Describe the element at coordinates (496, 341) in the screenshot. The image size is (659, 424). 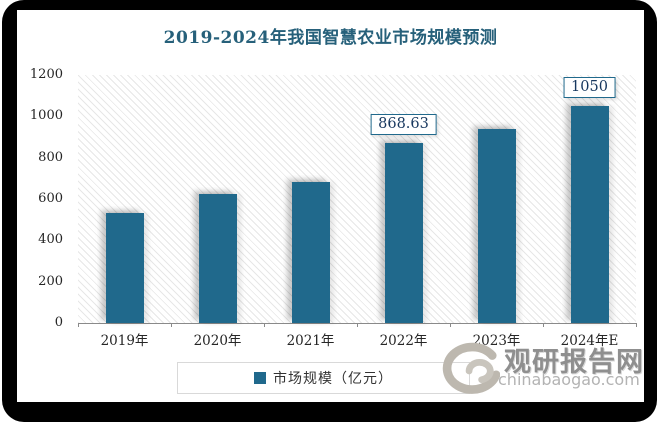
I see `x-tick-label-2023年: 2023年` at that location.